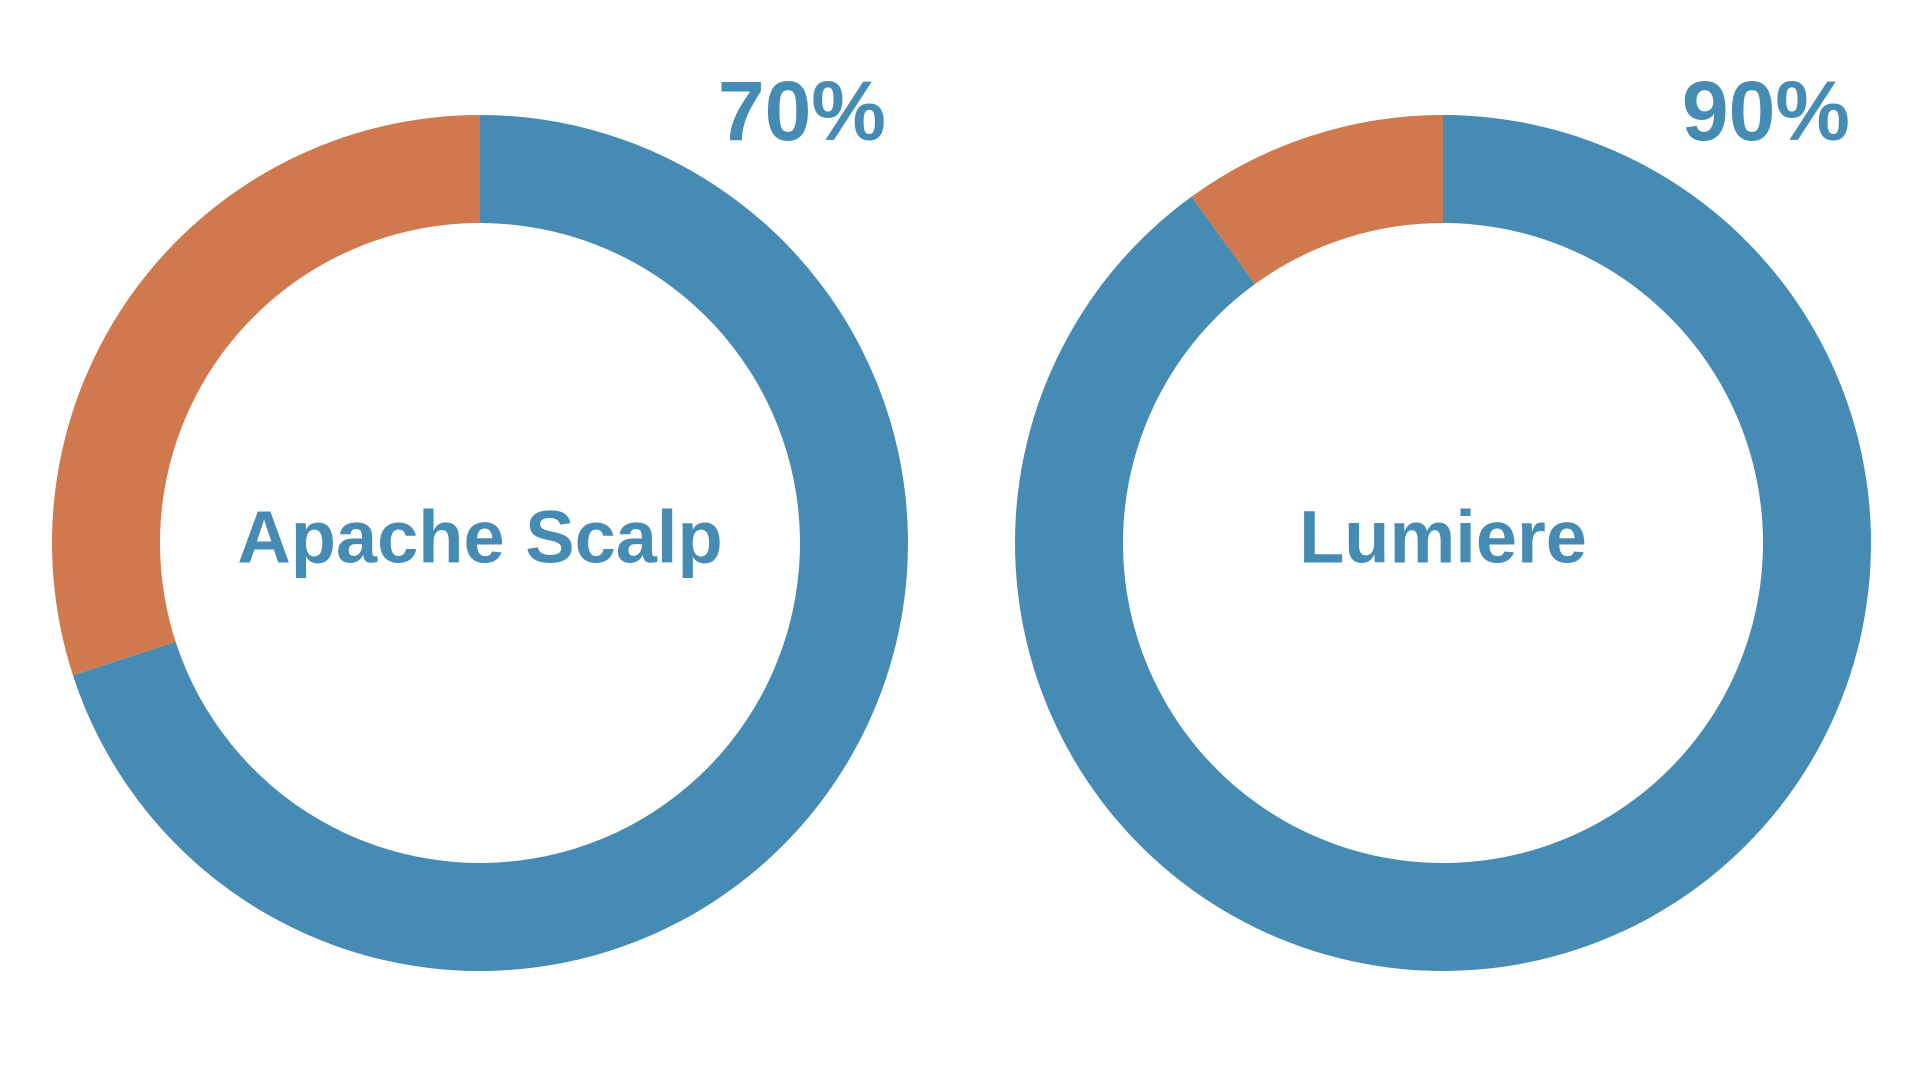  What do you see at coordinates (1766, 111) in the screenshot?
I see `donut-percent-label: 90%` at bounding box center [1766, 111].